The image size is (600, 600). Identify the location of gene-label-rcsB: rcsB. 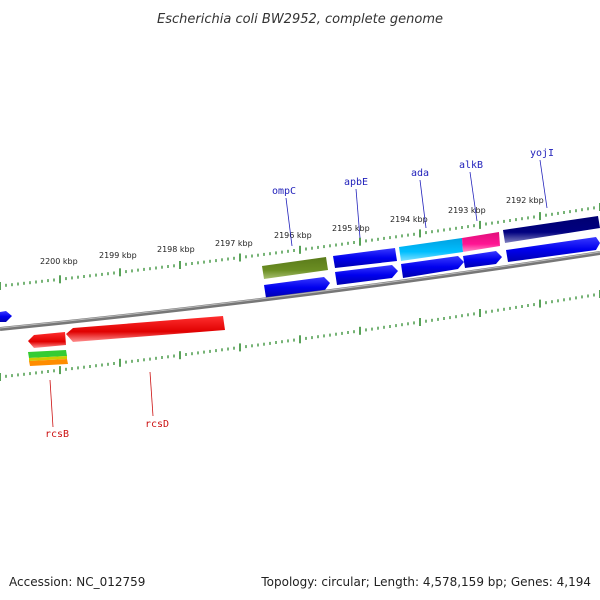
(57, 434).